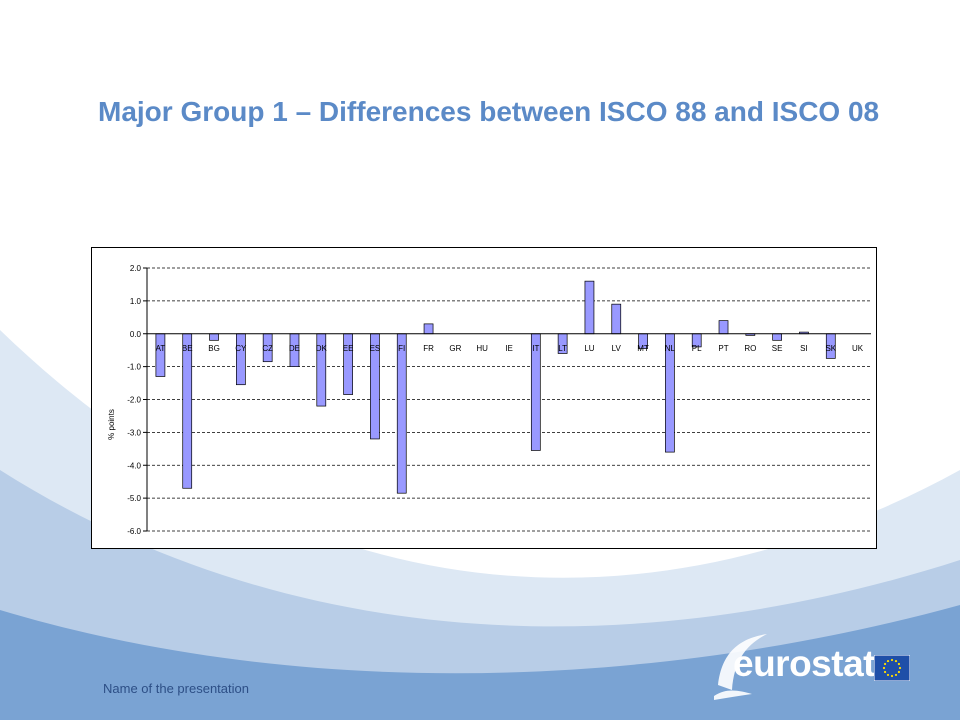 The width and height of the screenshot is (960, 720). I want to click on x-tick-label: LT, so click(562, 348).